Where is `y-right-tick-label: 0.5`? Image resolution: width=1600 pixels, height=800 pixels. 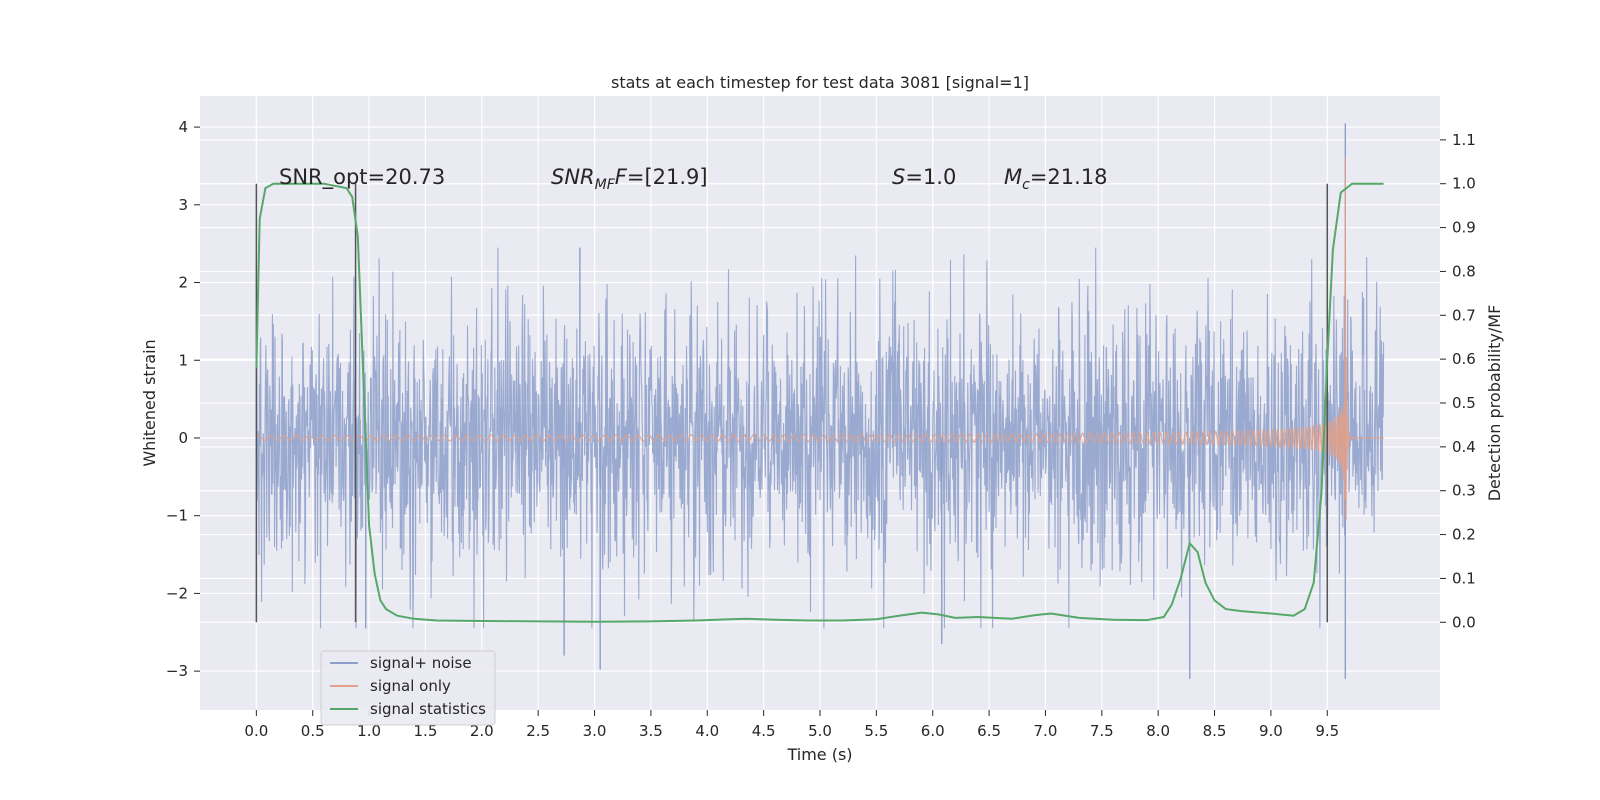
y-right-tick-label: 0.5 is located at coordinates (1464, 403).